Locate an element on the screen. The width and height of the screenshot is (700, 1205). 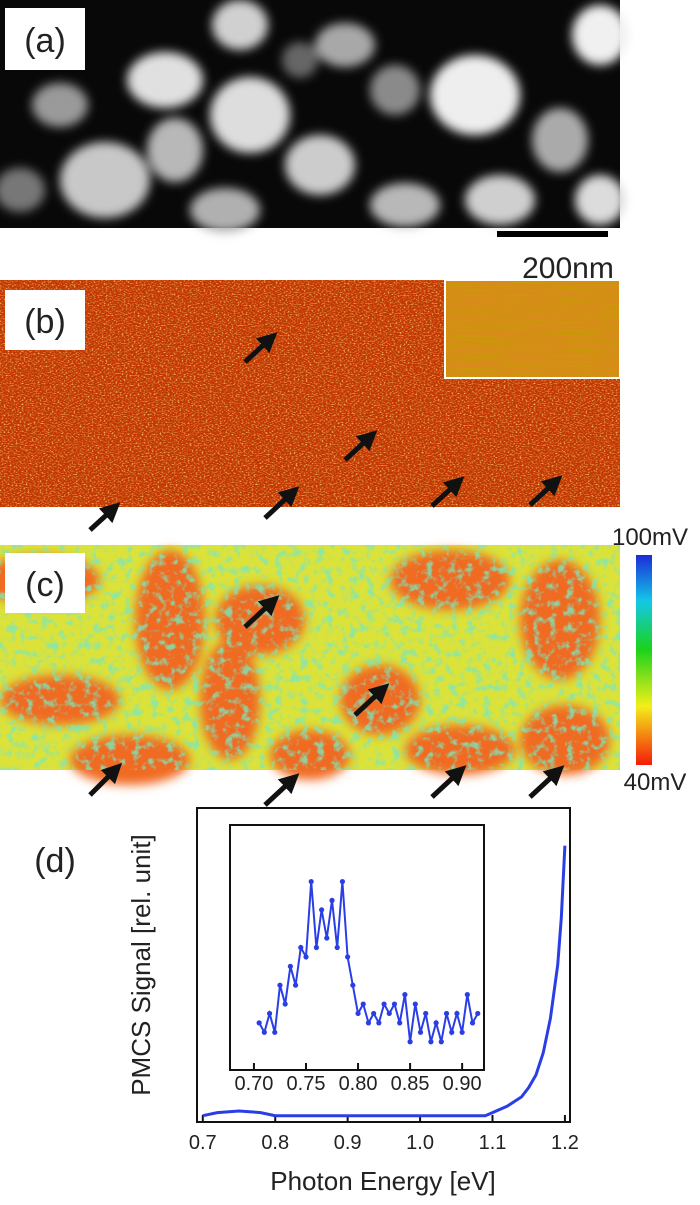
y-axis-label: PMCS Signal [rel. unit] is located at coordinates (141, 965).